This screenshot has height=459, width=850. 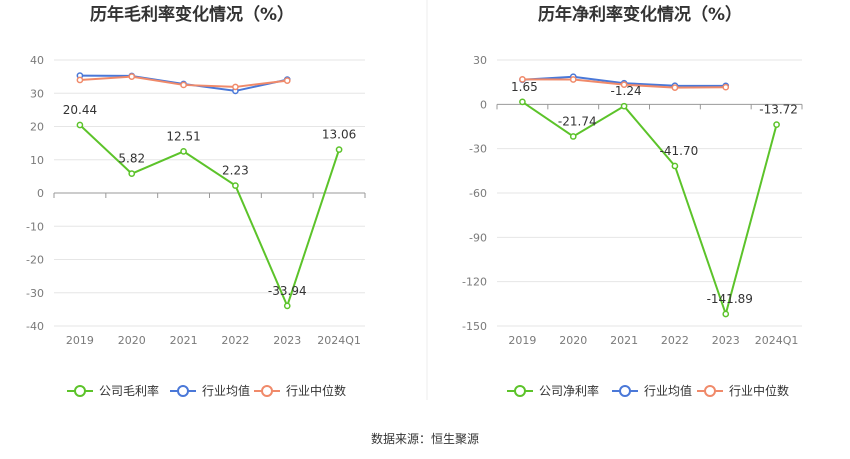 I want to click on data-label: -21.74, so click(x=577, y=121).